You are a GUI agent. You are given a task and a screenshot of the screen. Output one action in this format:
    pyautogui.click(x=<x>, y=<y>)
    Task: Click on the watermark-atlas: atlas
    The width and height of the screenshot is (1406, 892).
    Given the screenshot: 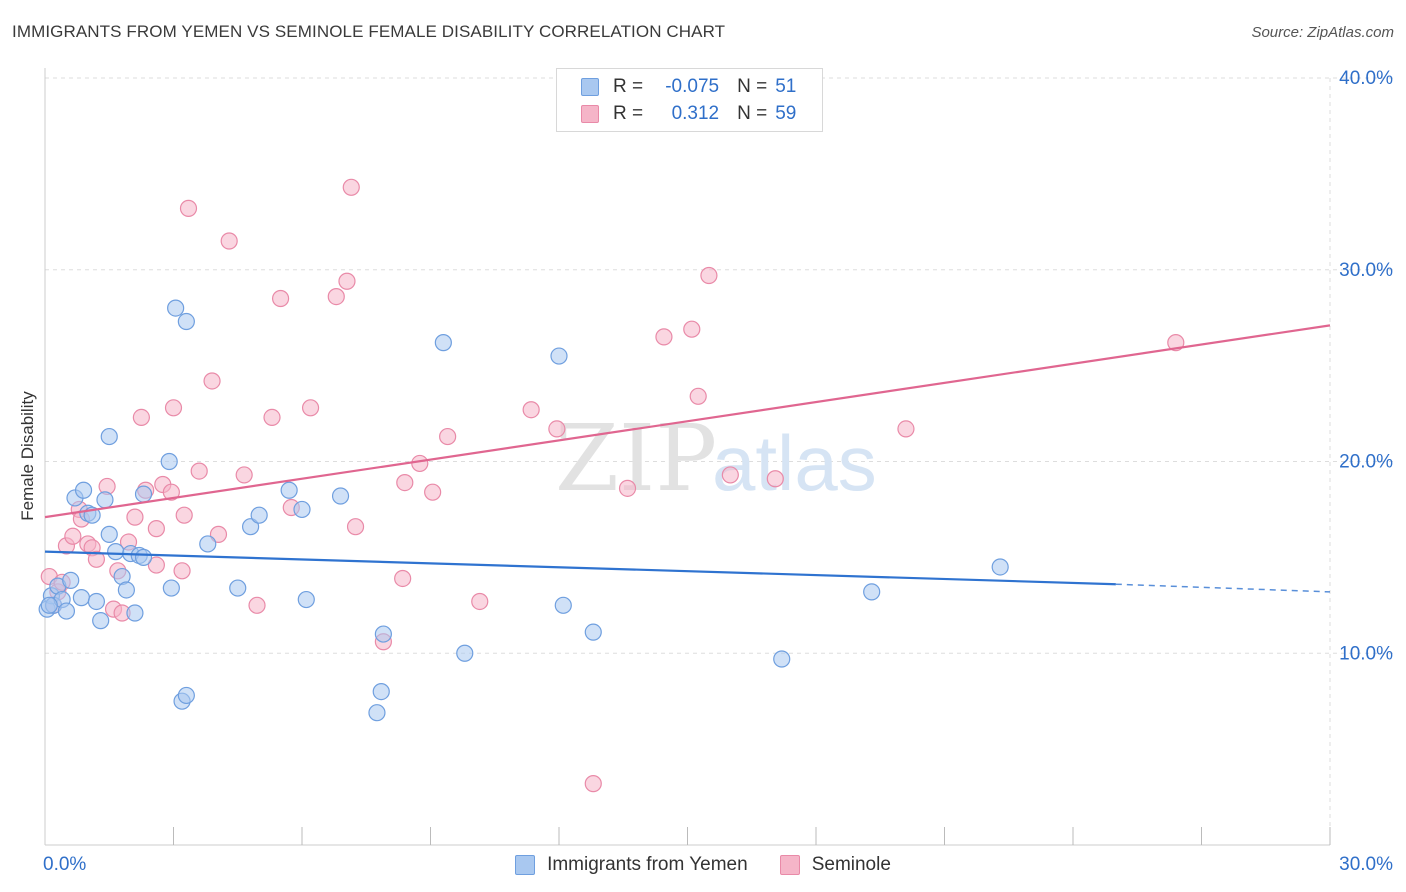 What is the action you would take?
    pyautogui.click(x=794, y=463)
    